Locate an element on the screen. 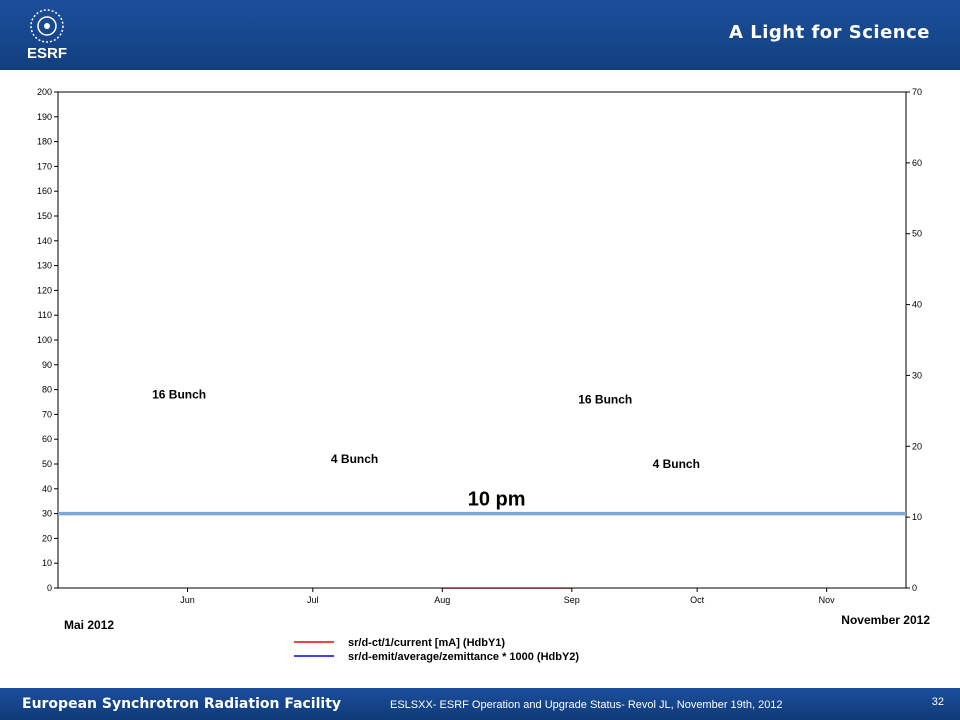  left-tick-label: 10 is located at coordinates (47, 563).